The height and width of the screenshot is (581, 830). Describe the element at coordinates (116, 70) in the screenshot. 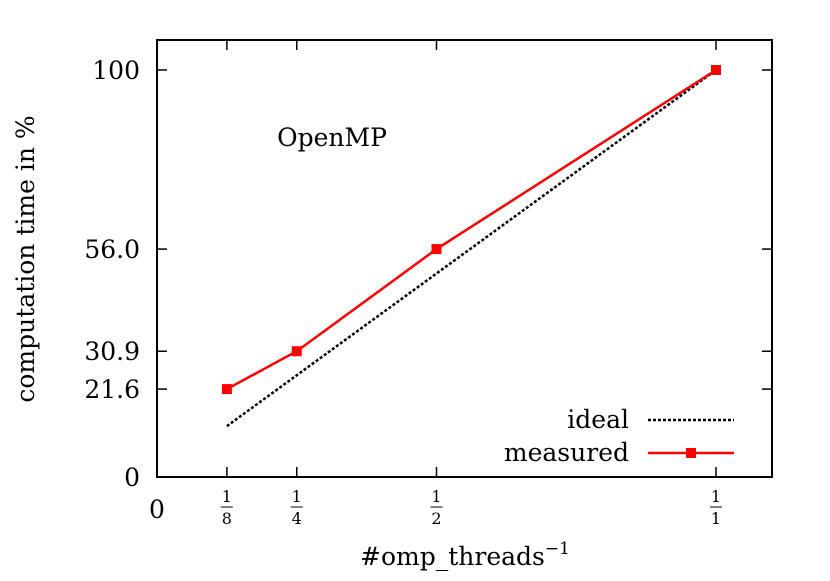

I see `y-tick-label: 100` at that location.